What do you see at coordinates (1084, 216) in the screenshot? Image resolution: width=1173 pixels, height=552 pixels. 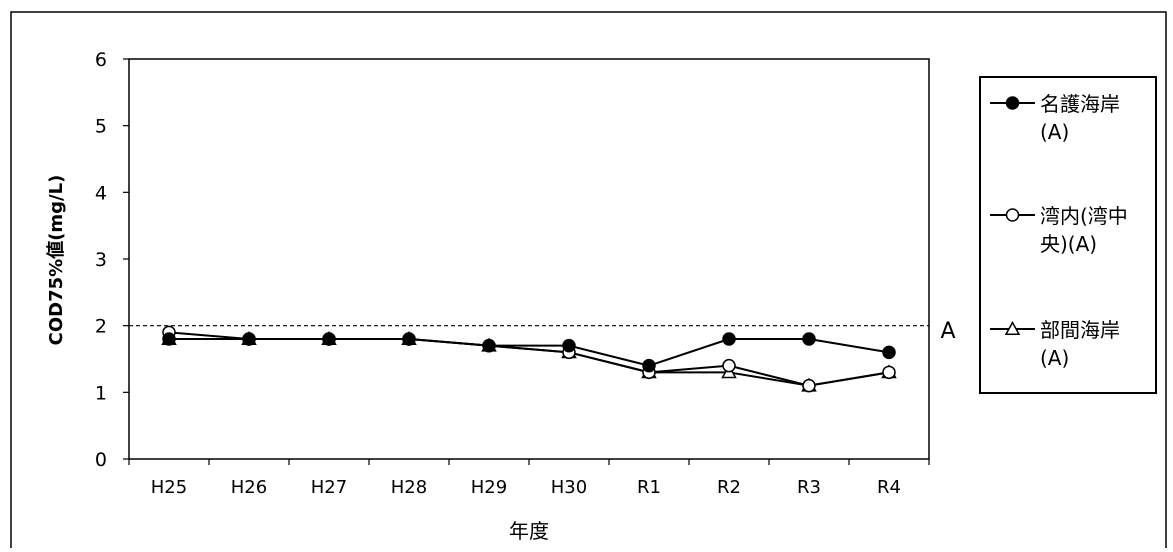 I see `legend-label: 湾内(湾中` at bounding box center [1084, 216].